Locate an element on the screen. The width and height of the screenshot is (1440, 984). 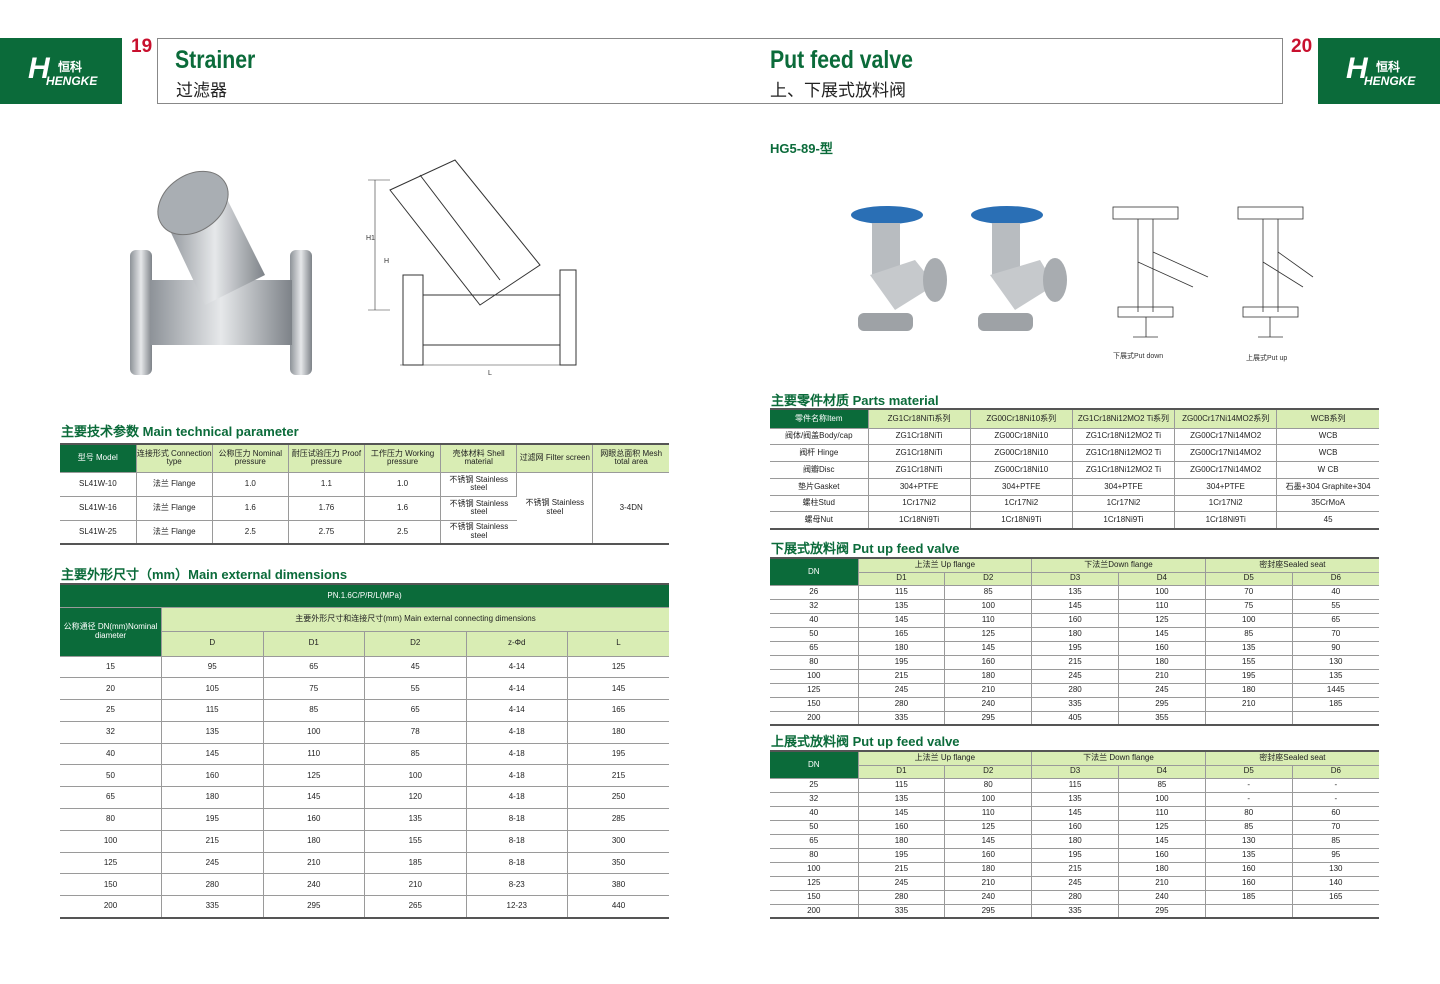
table-cell: 12-23 is located at coordinates (517, 907).